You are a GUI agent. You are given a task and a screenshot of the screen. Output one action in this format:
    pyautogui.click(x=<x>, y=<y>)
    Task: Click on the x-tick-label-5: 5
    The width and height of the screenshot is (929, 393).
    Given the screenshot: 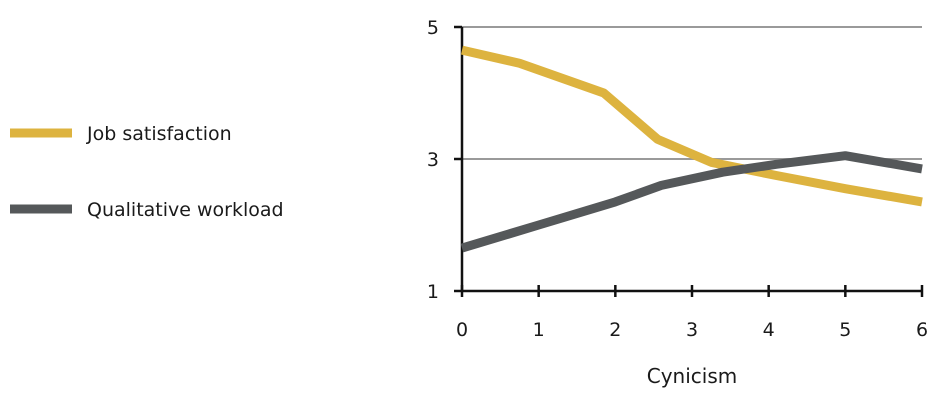 What is the action you would take?
    pyautogui.click(x=845, y=330)
    